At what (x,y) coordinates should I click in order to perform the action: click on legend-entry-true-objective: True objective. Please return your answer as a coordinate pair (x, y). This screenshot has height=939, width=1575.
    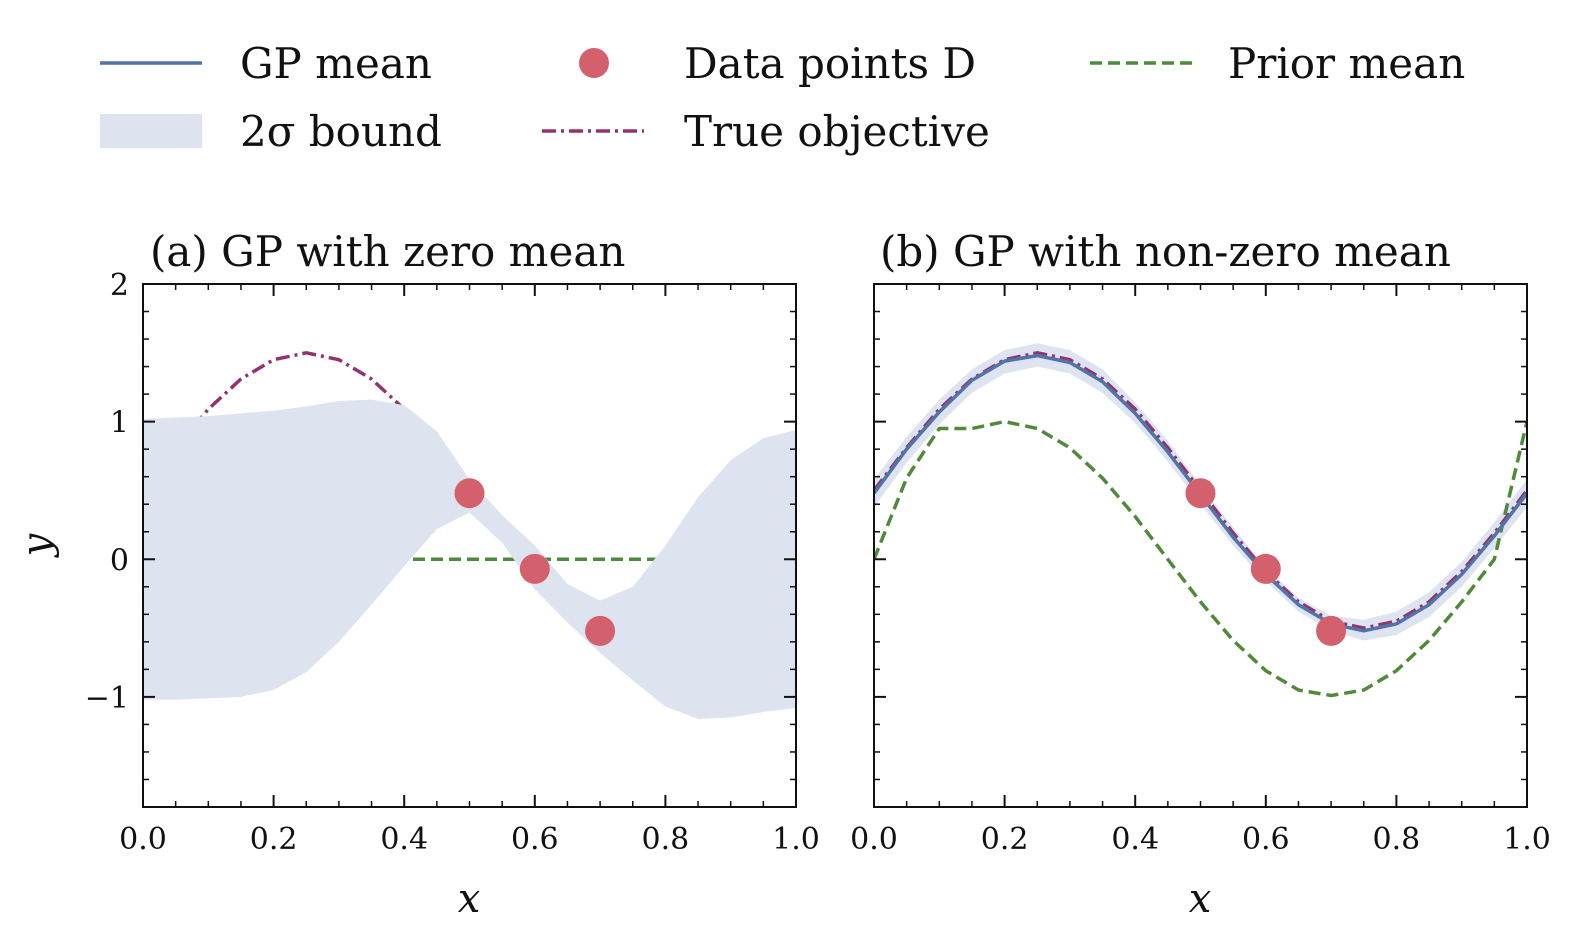
    Looking at the image, I should click on (766, 131).